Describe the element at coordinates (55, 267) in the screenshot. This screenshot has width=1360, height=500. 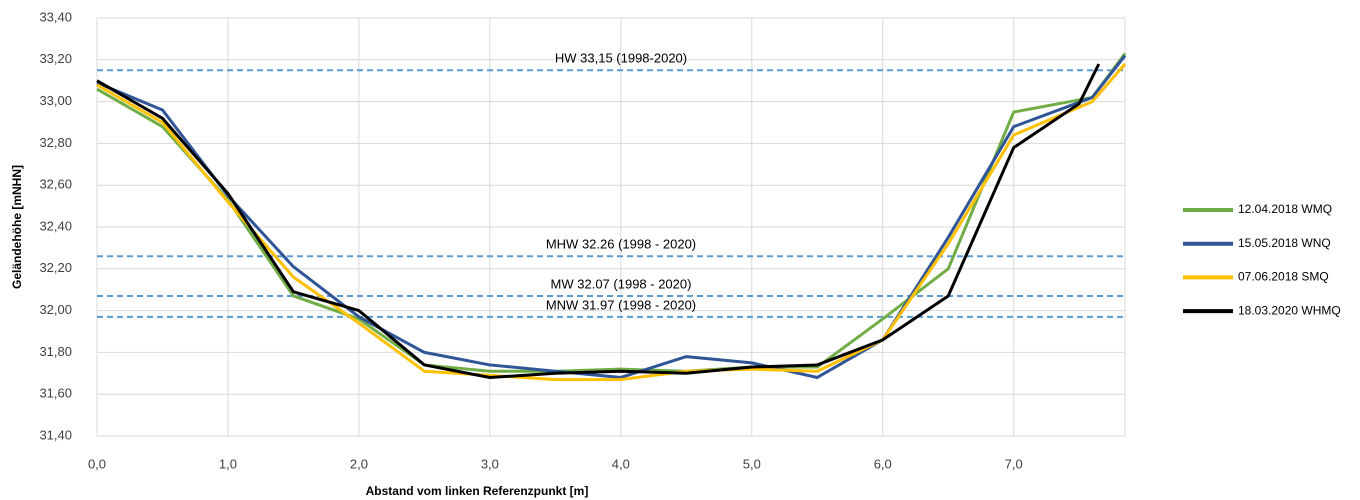
I see `y-tick-label: 32,20` at that location.